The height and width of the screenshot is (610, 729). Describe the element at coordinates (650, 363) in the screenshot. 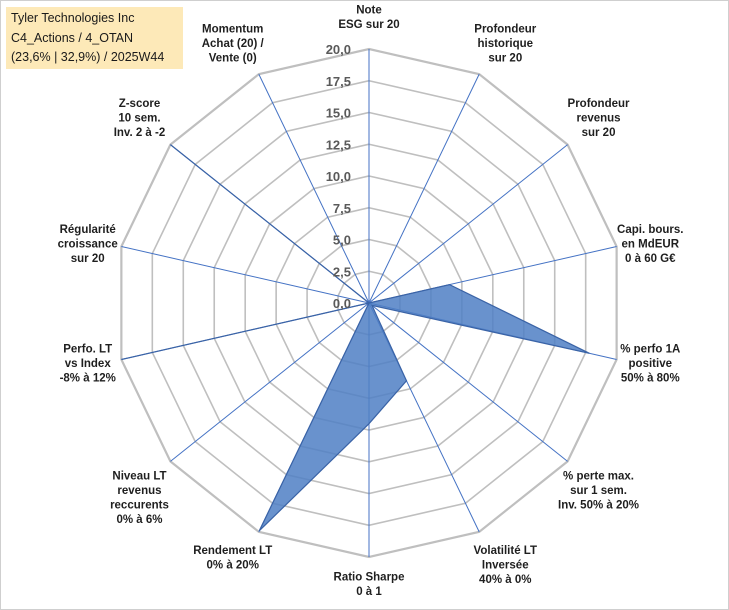

I see `axis-label: % perfo 1A positive 50% à 80%` at that location.